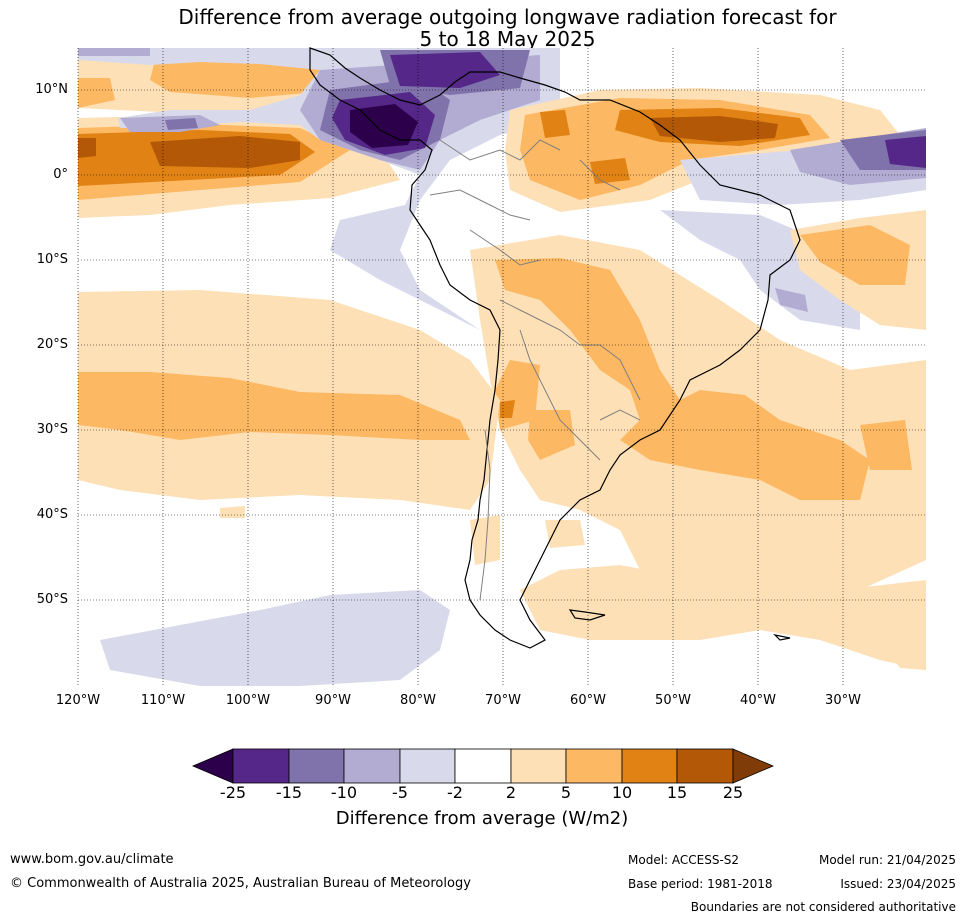 The width and height of the screenshot is (965, 919). What do you see at coordinates (333, 700) in the screenshot?
I see `lon-label-90w: 90°W` at bounding box center [333, 700].